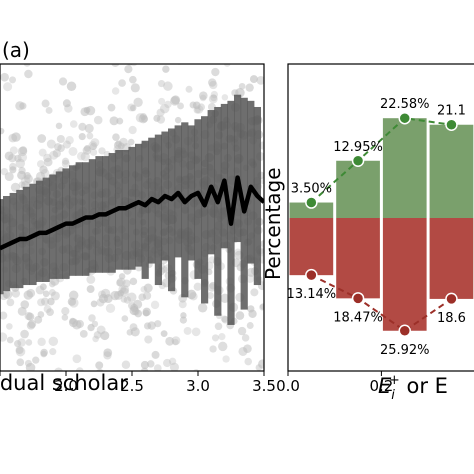  I want to click on positive-bar, so click(358, 189).